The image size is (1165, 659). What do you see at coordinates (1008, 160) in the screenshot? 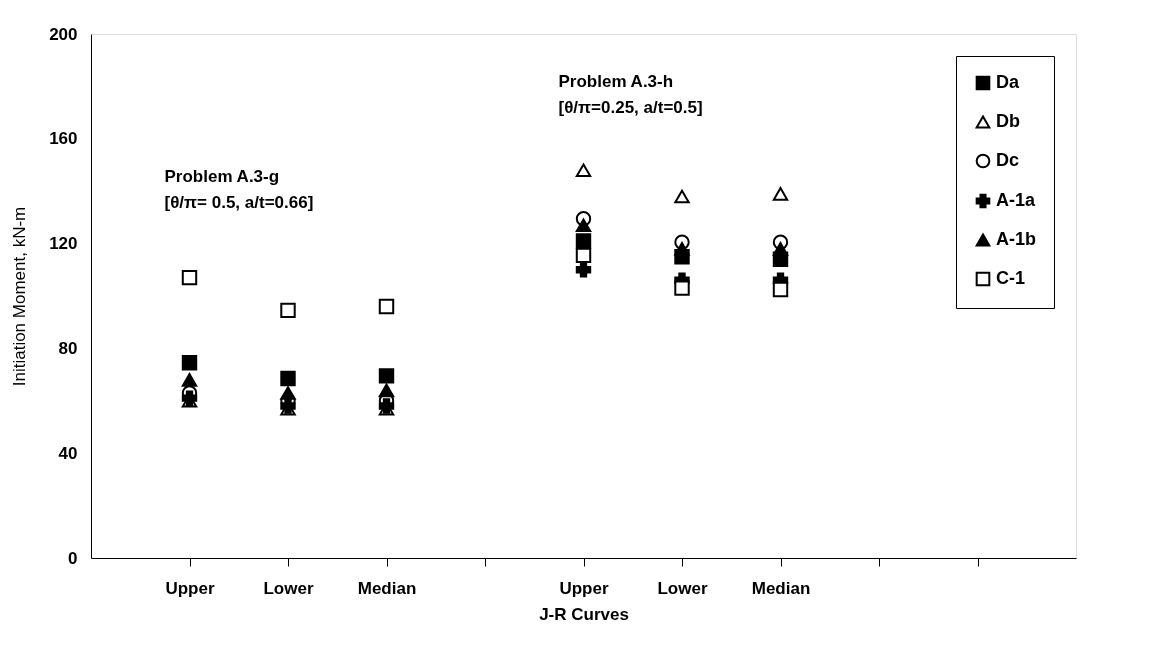
I see `legend-label: Dc` at bounding box center [1008, 160].